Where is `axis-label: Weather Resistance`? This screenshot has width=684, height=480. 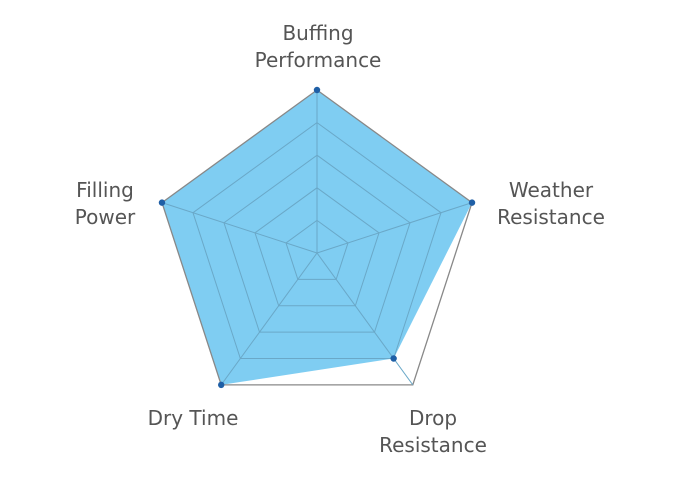
axis-label: Weather Resistance is located at coordinates (551, 203).